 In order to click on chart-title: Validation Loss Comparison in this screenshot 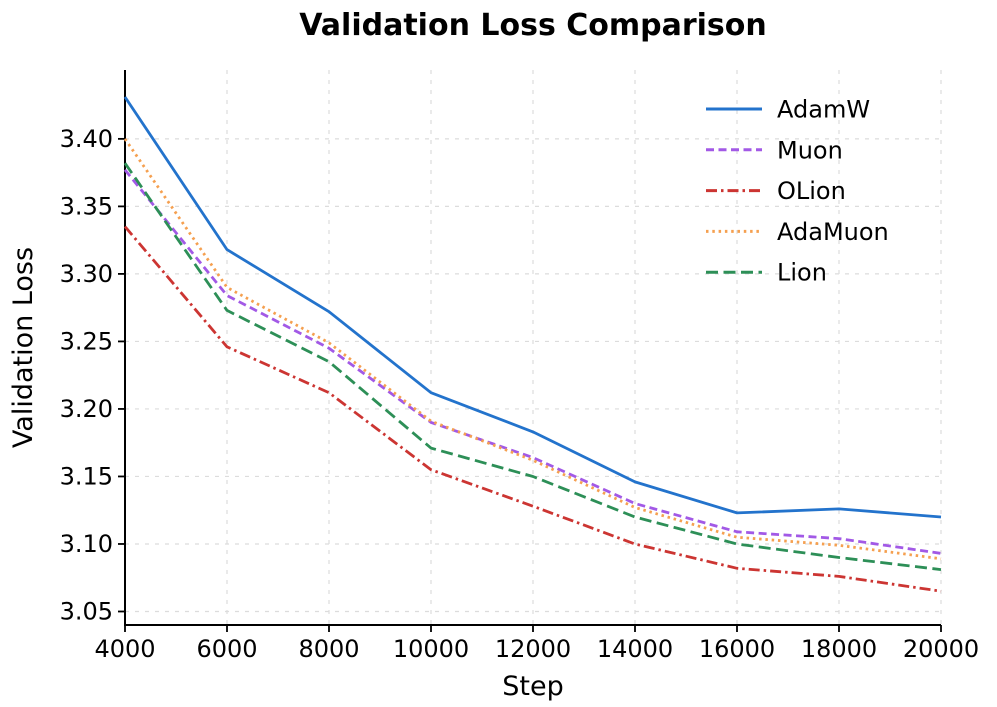, I will do `click(533, 25)`.